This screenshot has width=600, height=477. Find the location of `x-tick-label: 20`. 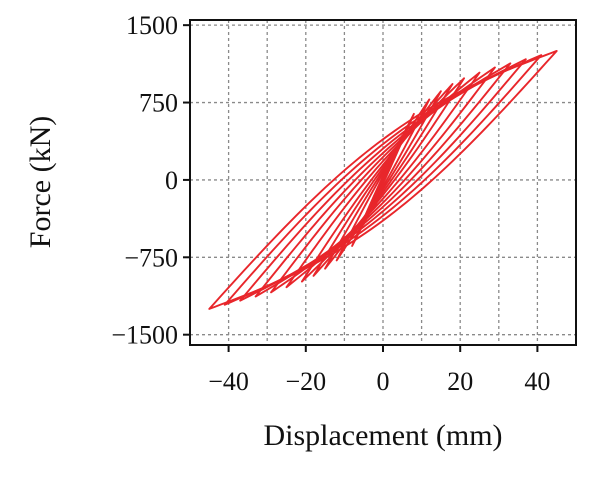

x-tick-label: 20 is located at coordinates (460, 381).